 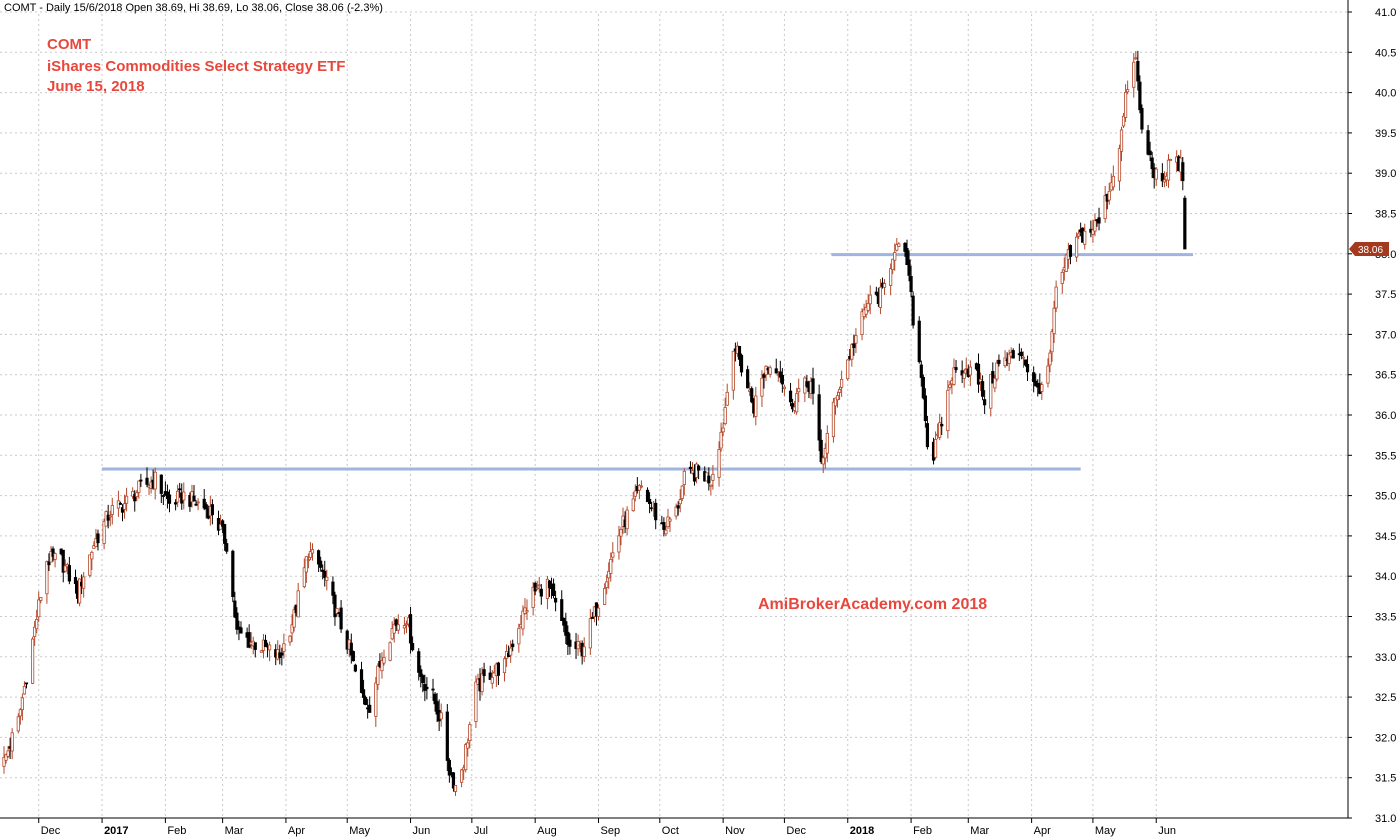 What do you see at coordinates (1370, 250) in the screenshot?
I see `last-price-label: 38.06` at bounding box center [1370, 250].